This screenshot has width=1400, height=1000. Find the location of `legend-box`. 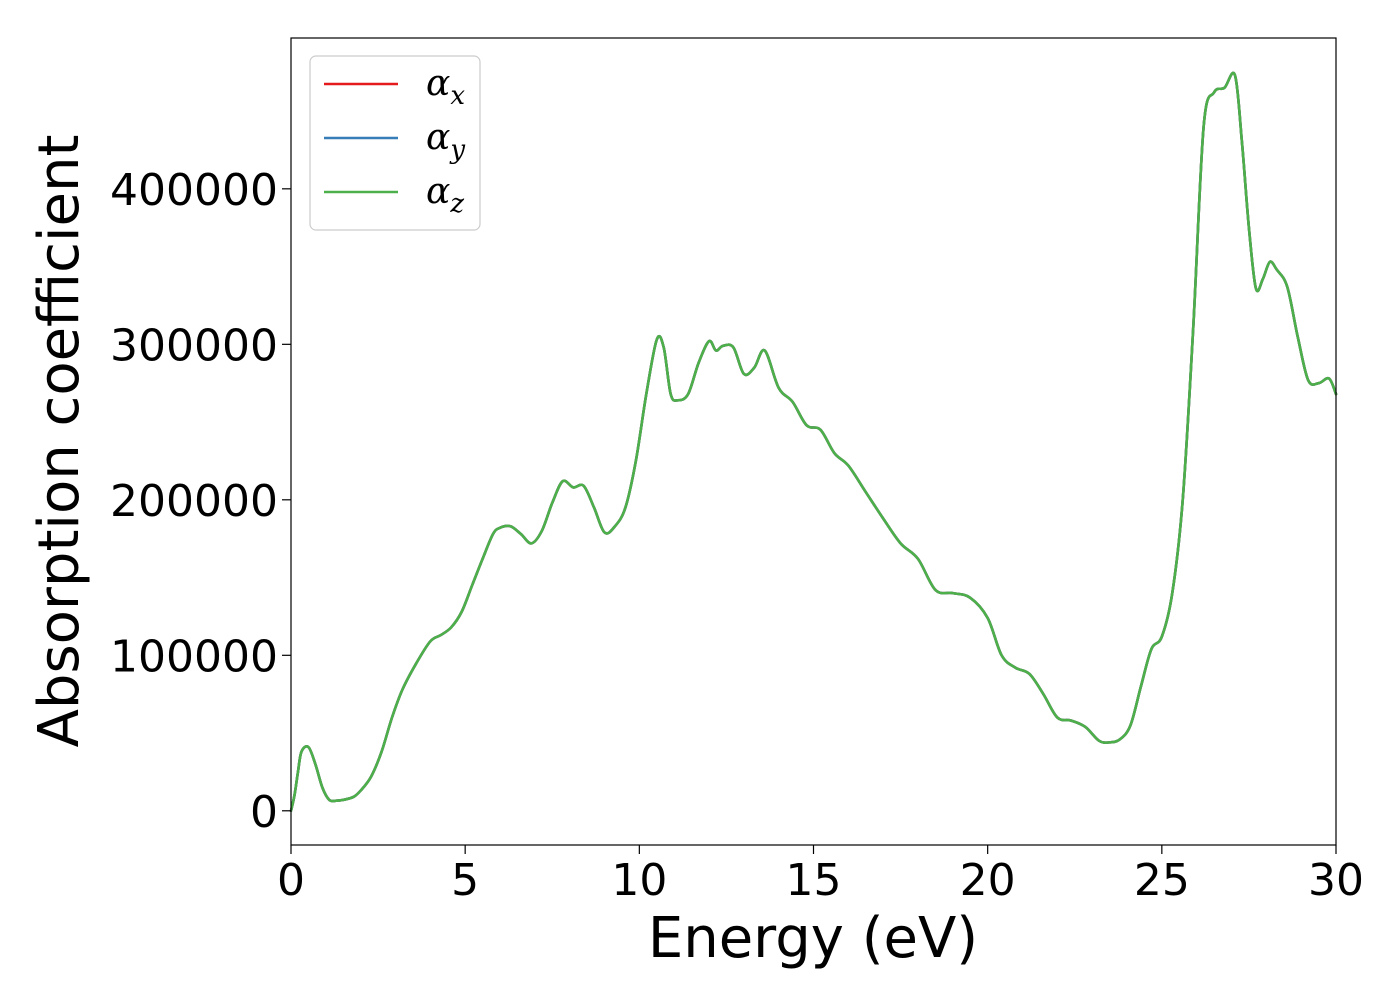

legend-box is located at coordinates (395, 143).